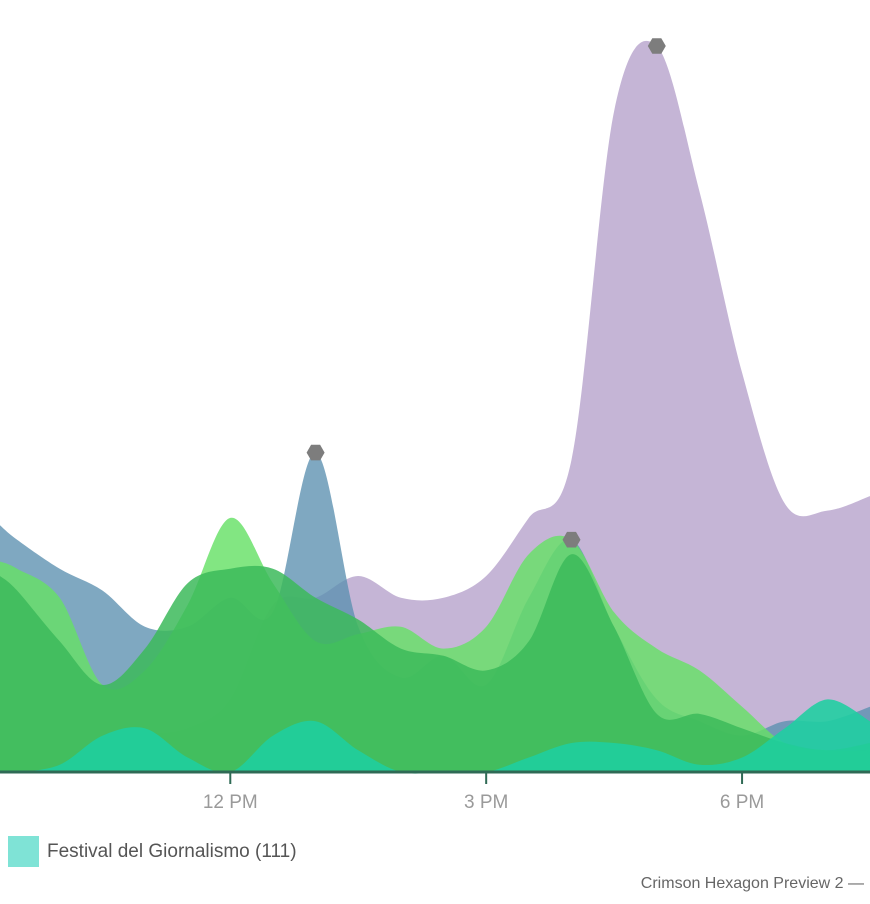 The image size is (870, 904). What do you see at coordinates (23, 851) in the screenshot?
I see `legend-swatch` at bounding box center [23, 851].